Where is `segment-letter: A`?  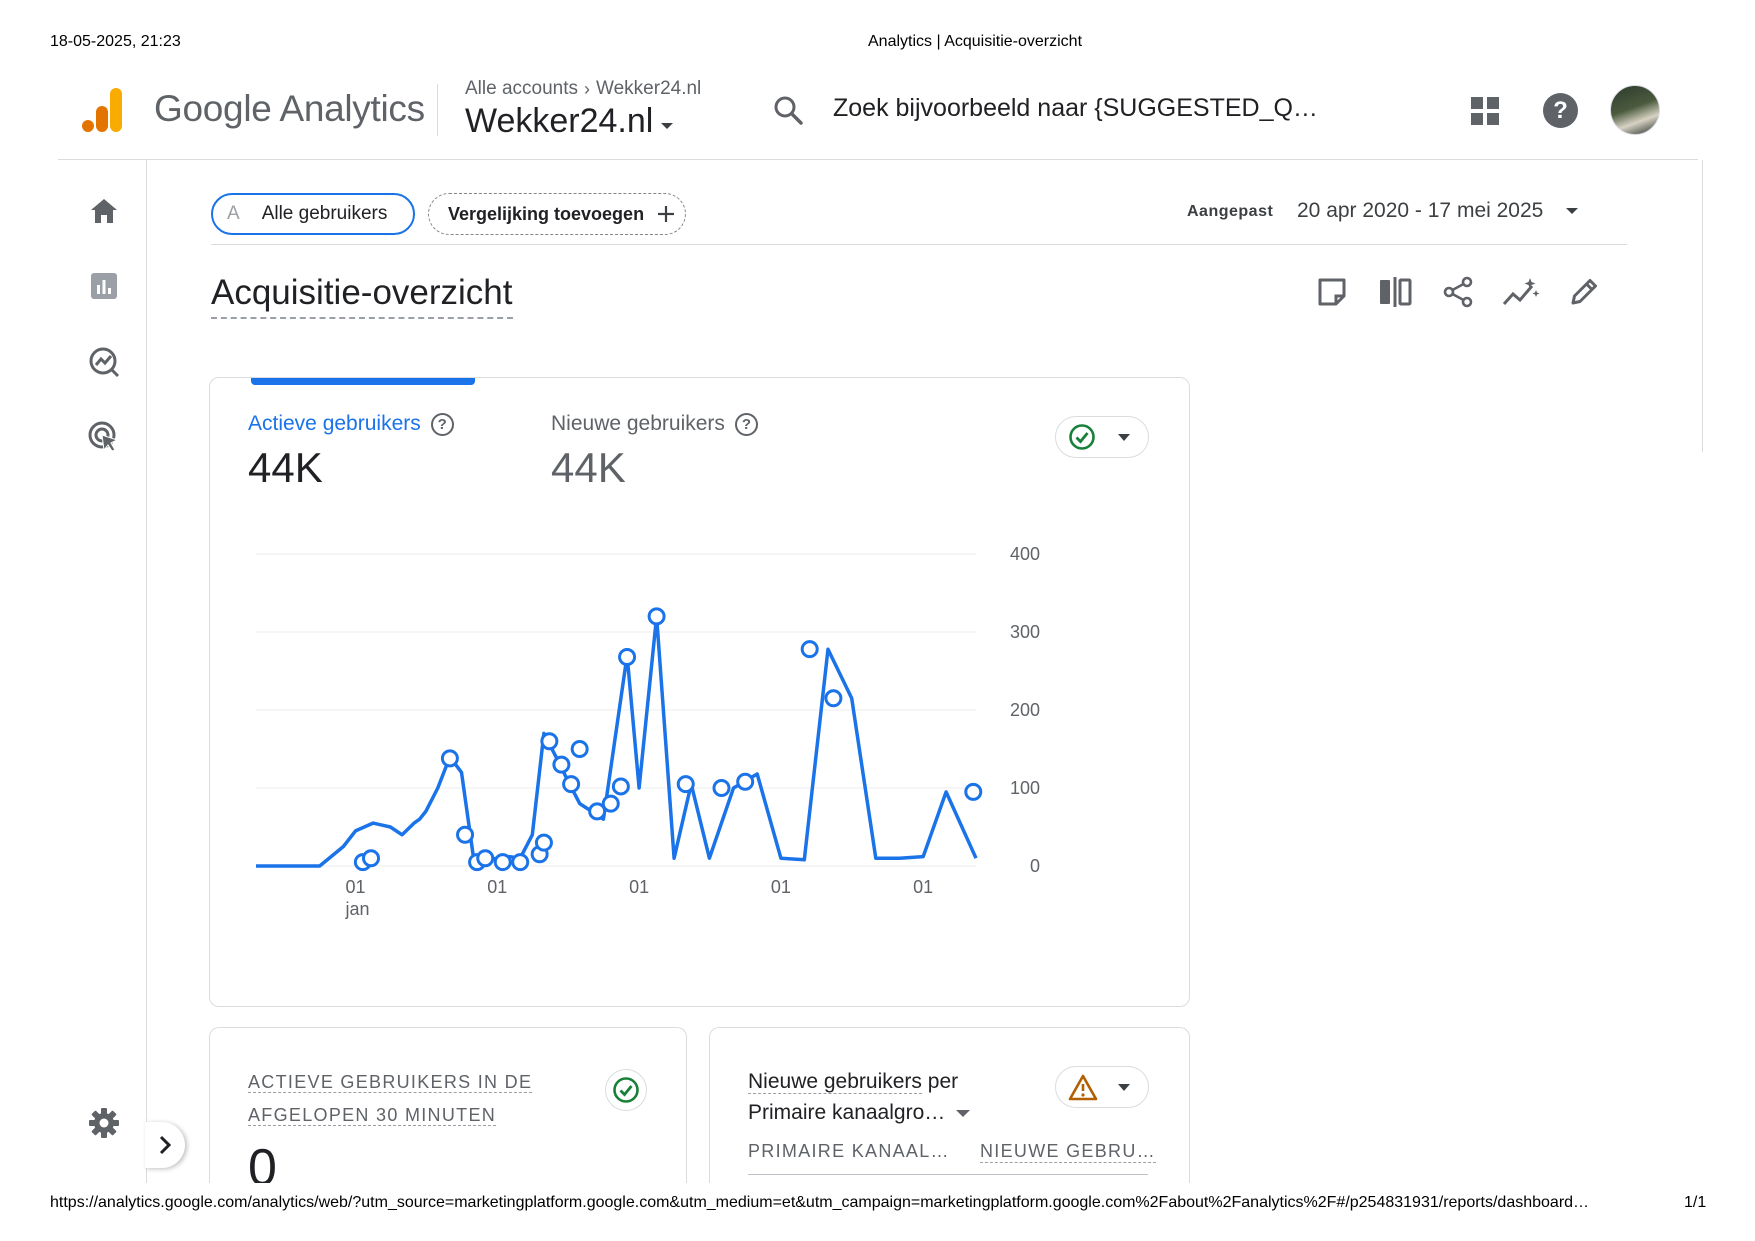 segment-letter: A is located at coordinates (233, 213).